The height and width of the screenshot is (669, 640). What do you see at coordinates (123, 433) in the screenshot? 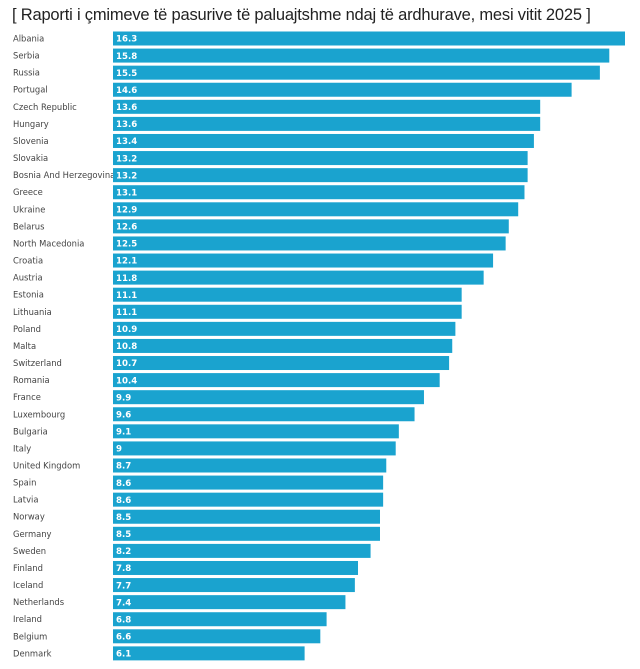
I see `data-label: 9.1` at bounding box center [123, 433].